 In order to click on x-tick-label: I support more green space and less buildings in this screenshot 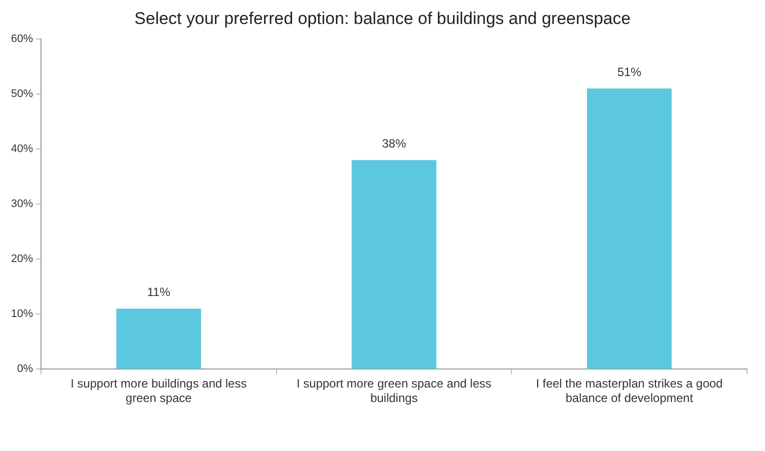, I will do `click(394, 391)`.